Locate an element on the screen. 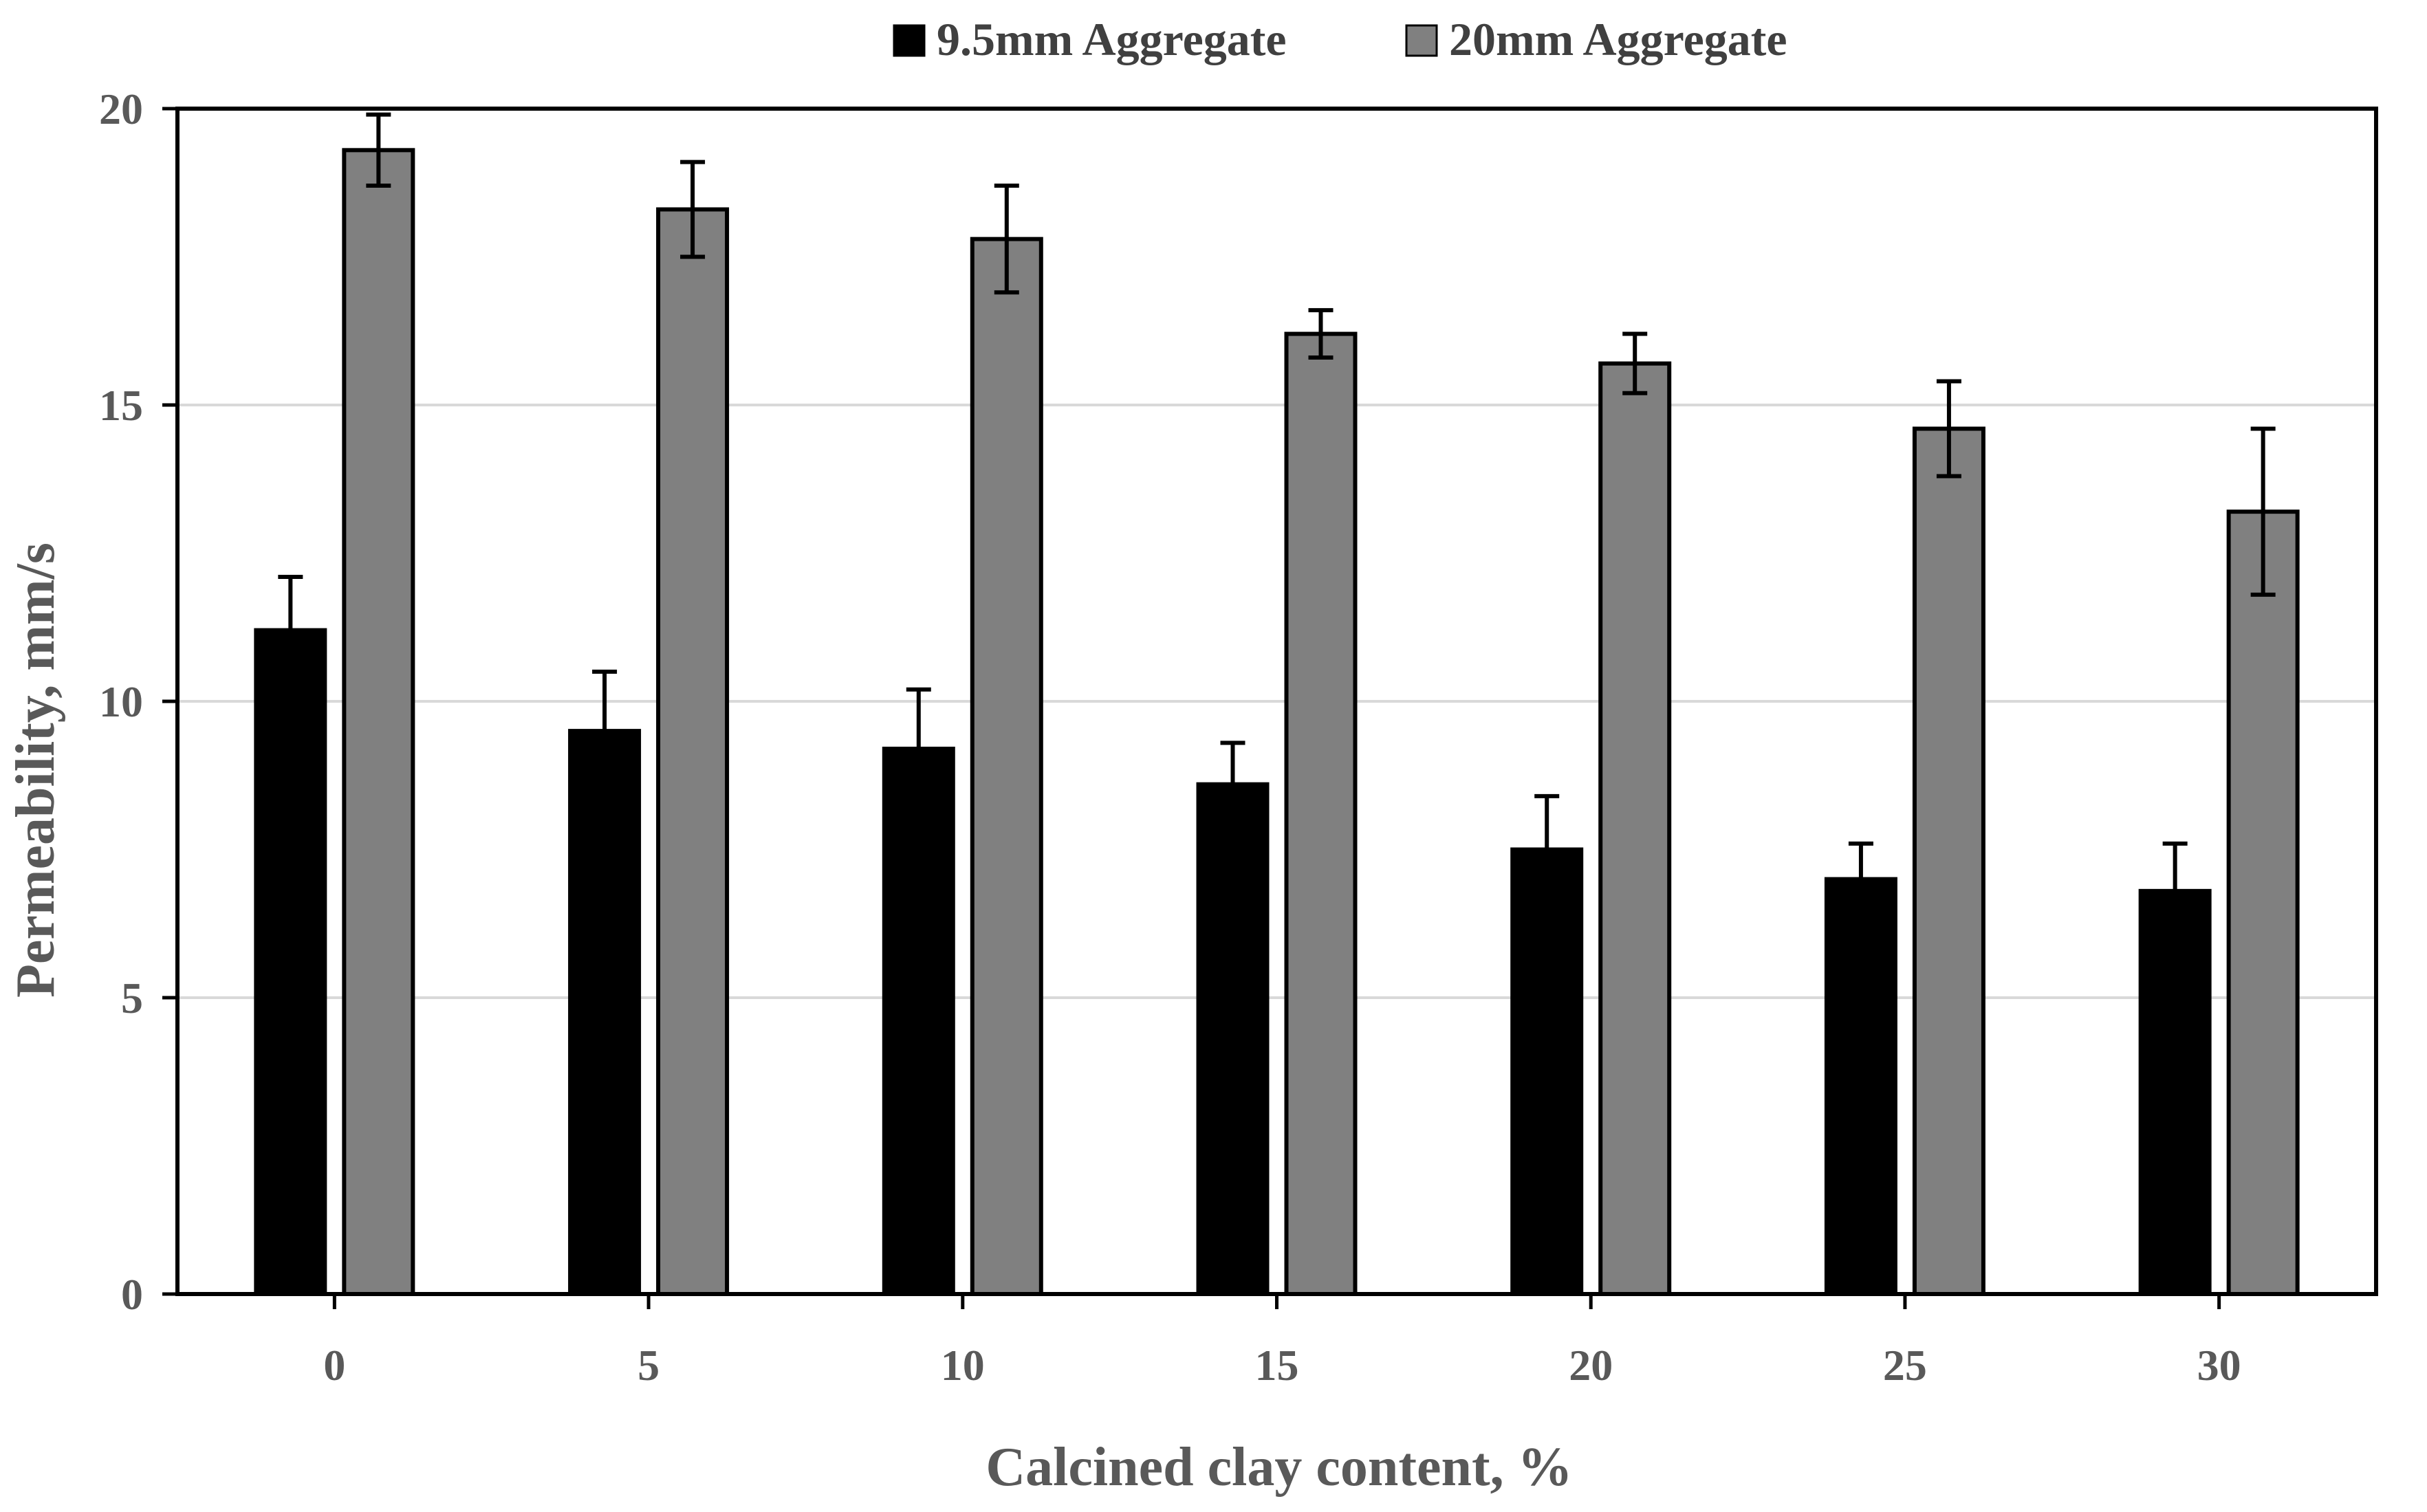  x-tick-label-10: 10 is located at coordinates (963, 1365).